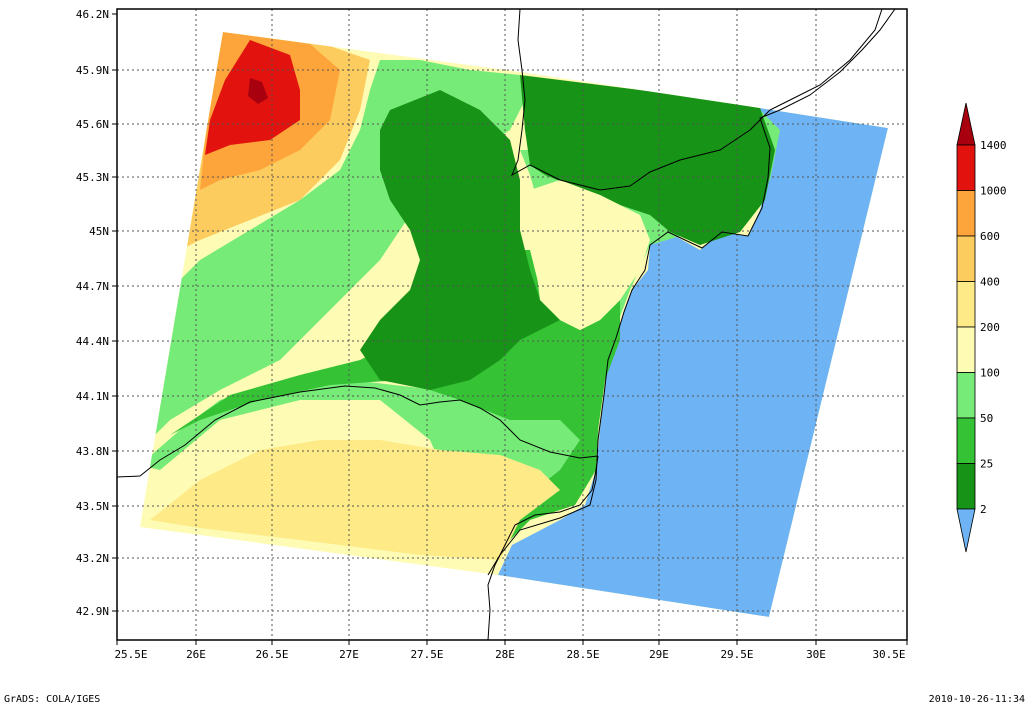  Describe the element at coordinates (736, 654) in the screenshot. I see `lon-tick-label: 29.5E` at that location.